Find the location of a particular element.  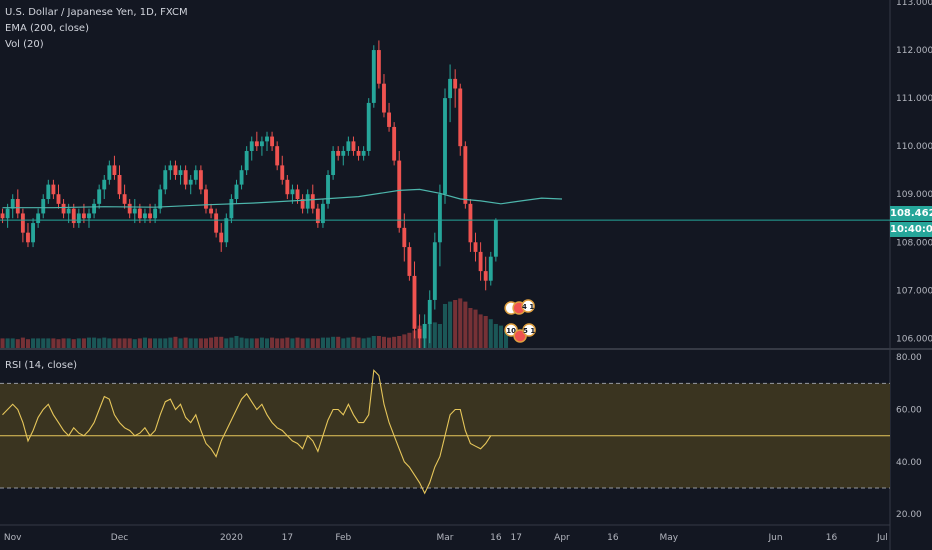

event-badge-f-circle is located at coordinates (529, 330).